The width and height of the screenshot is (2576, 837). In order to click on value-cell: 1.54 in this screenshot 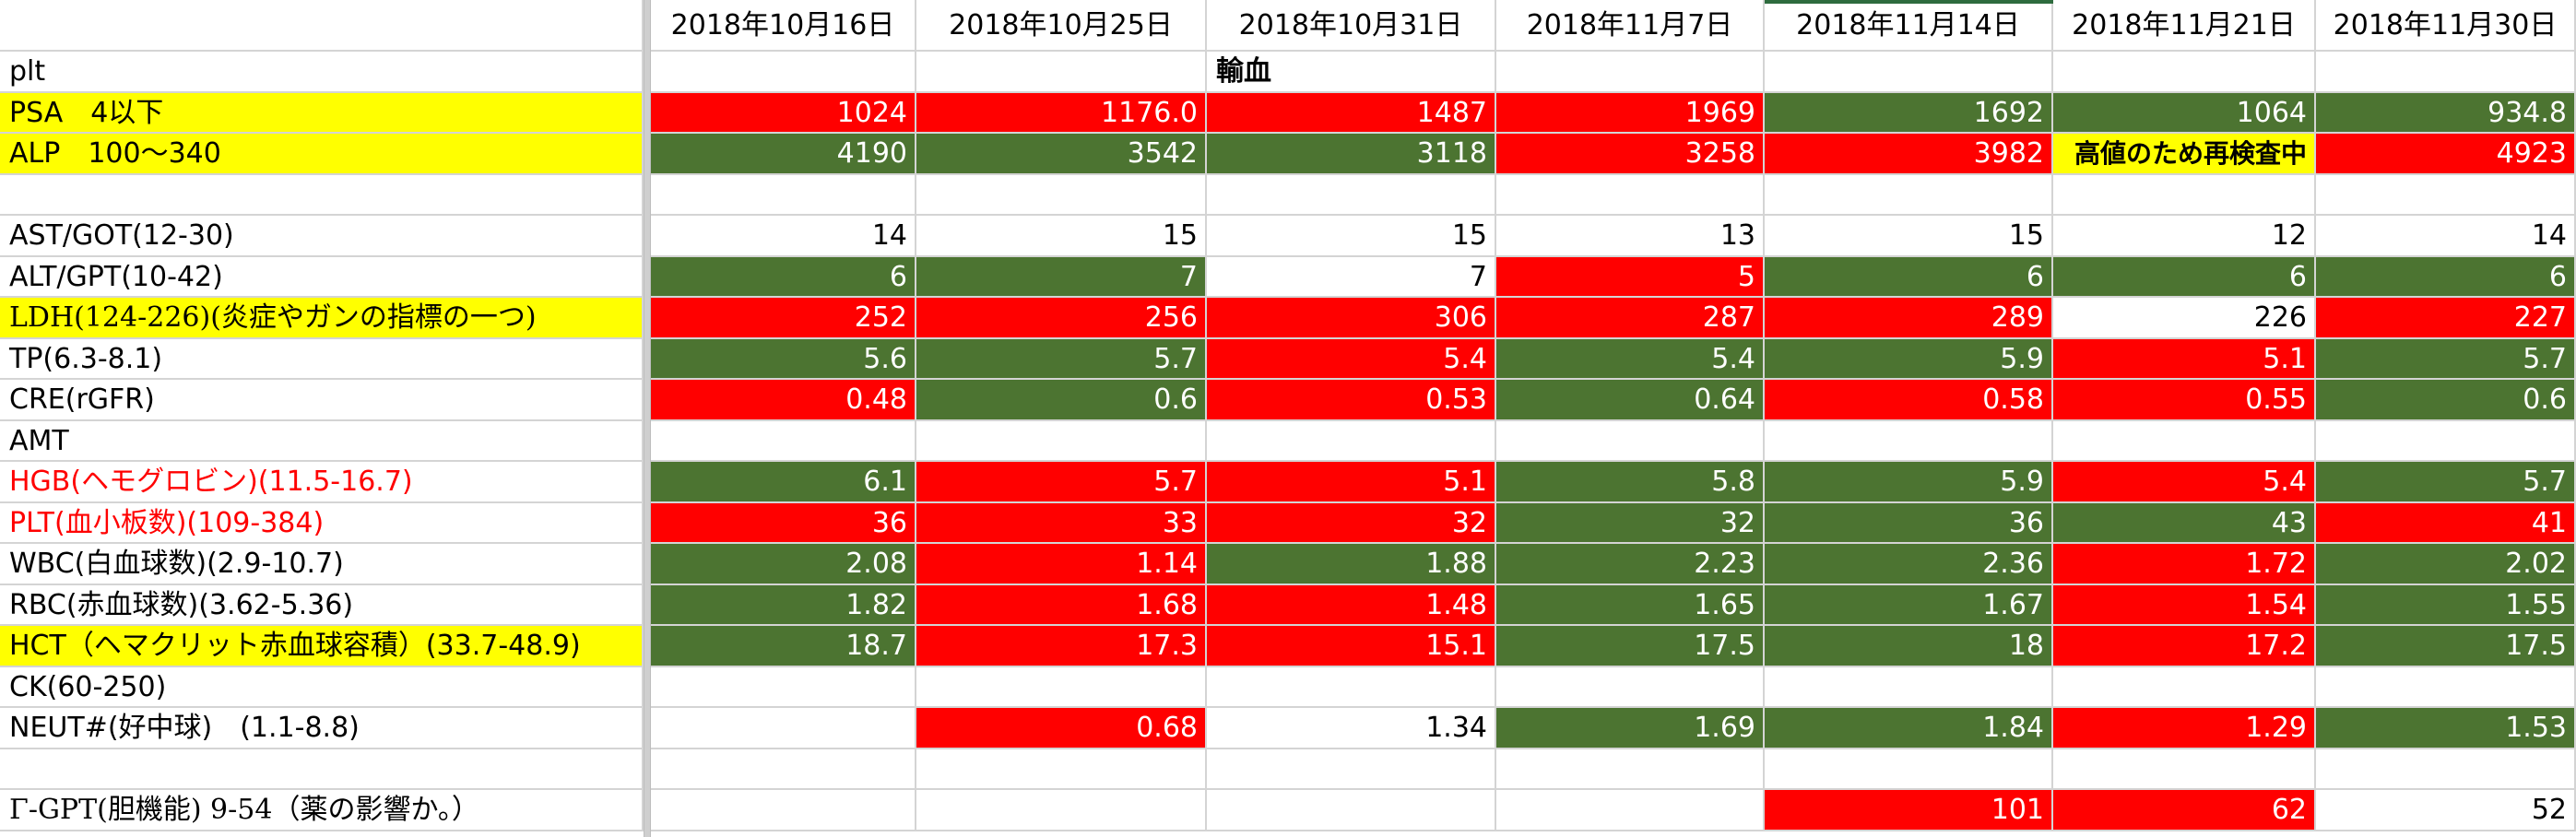, I will do `click(2184, 605)`.